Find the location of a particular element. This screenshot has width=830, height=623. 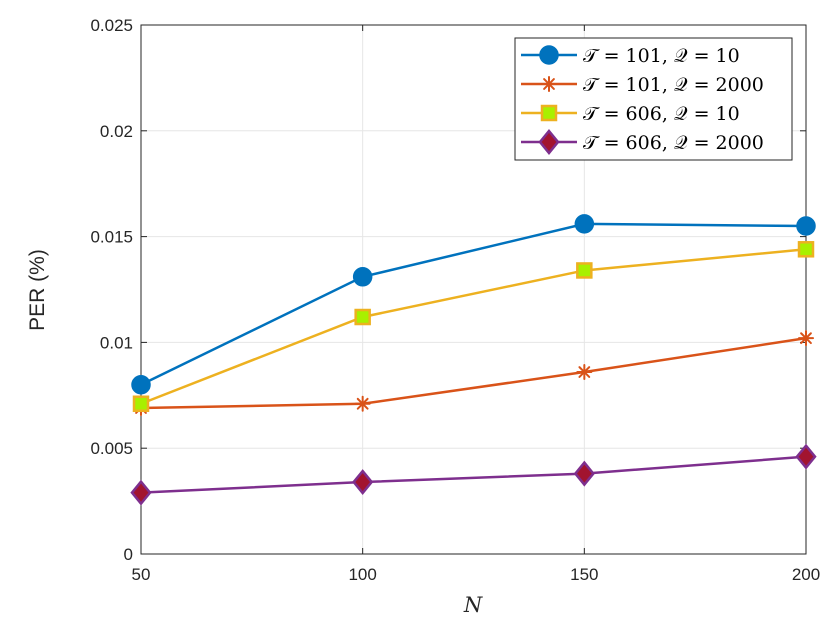

y-axis-label: PER (%) is located at coordinates (37, 290).